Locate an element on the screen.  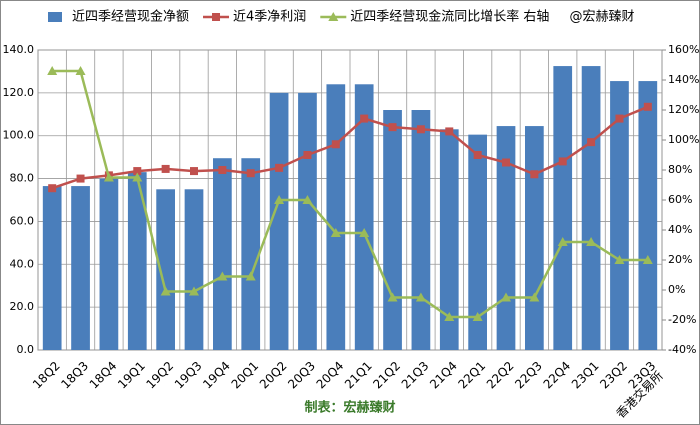
y2-tick-label: 140% is located at coordinates (683, 79).